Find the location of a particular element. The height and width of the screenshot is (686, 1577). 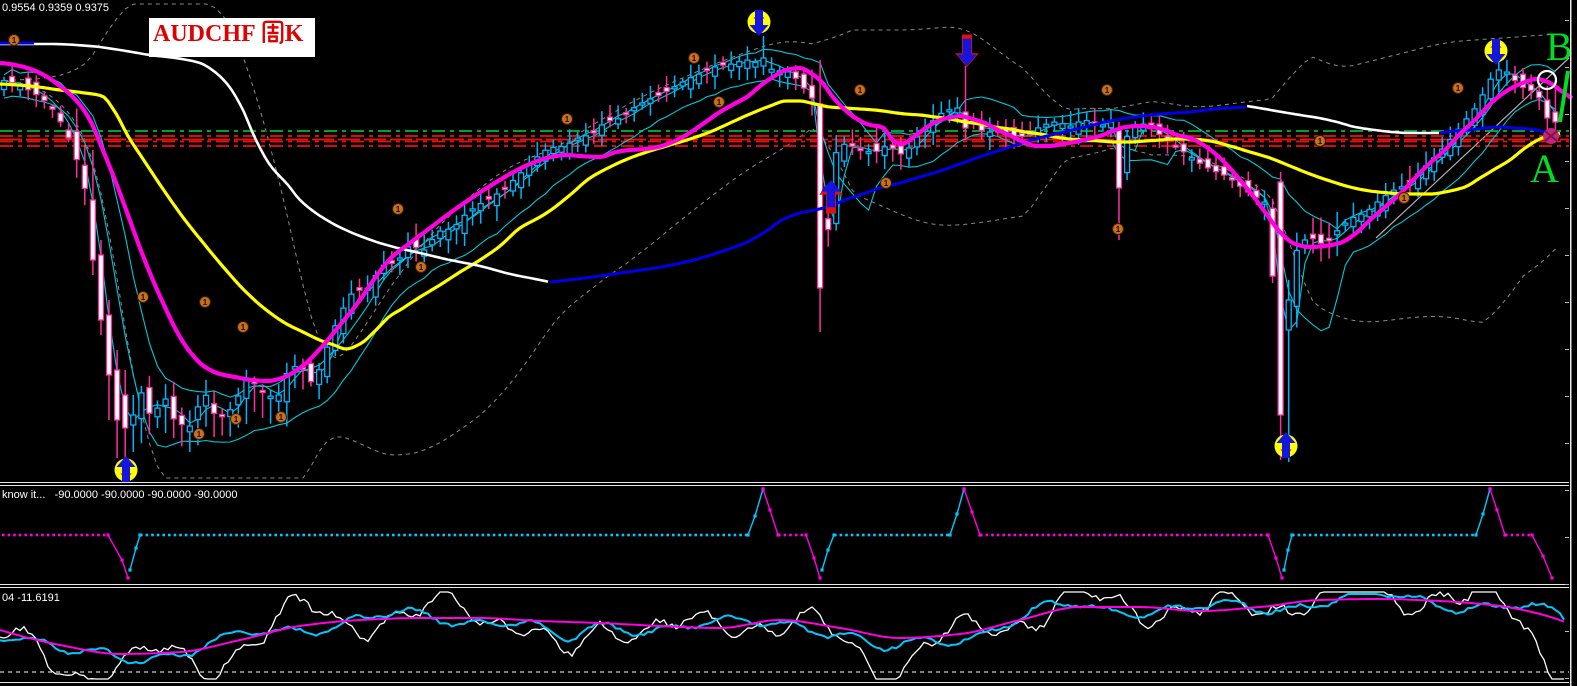

svg-text: A is located at coordinates (1544, 168).